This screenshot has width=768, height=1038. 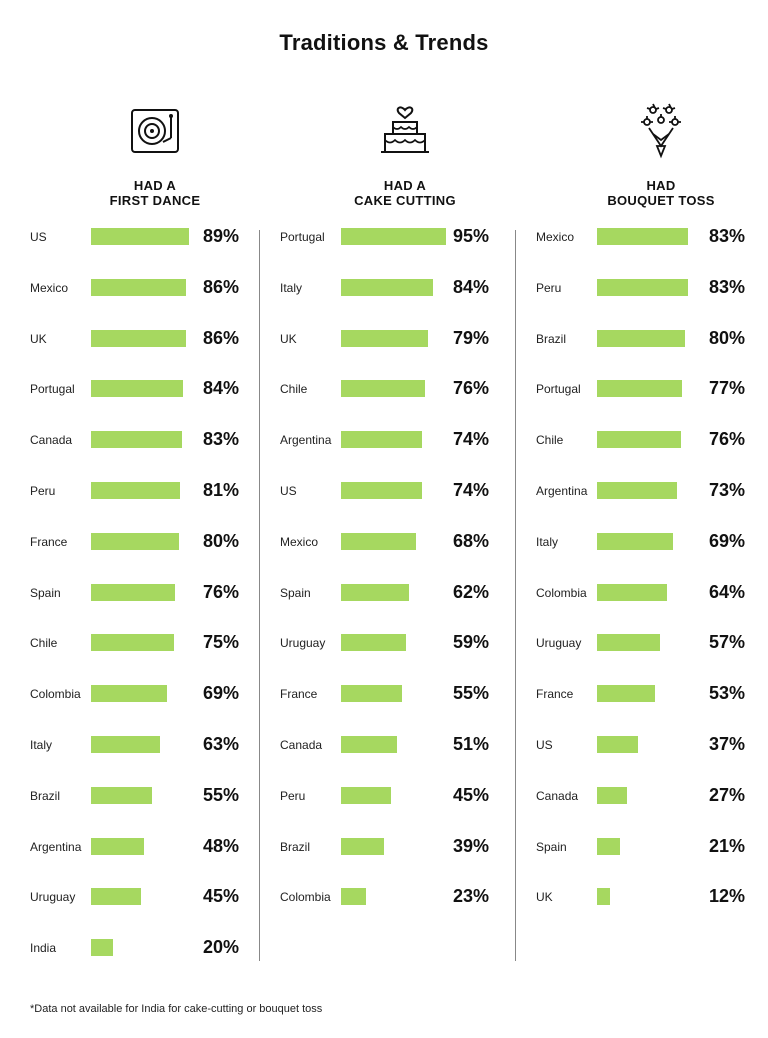 What do you see at coordinates (405, 848) in the screenshot?
I see `bar-row: Brazil 39%` at bounding box center [405, 848].